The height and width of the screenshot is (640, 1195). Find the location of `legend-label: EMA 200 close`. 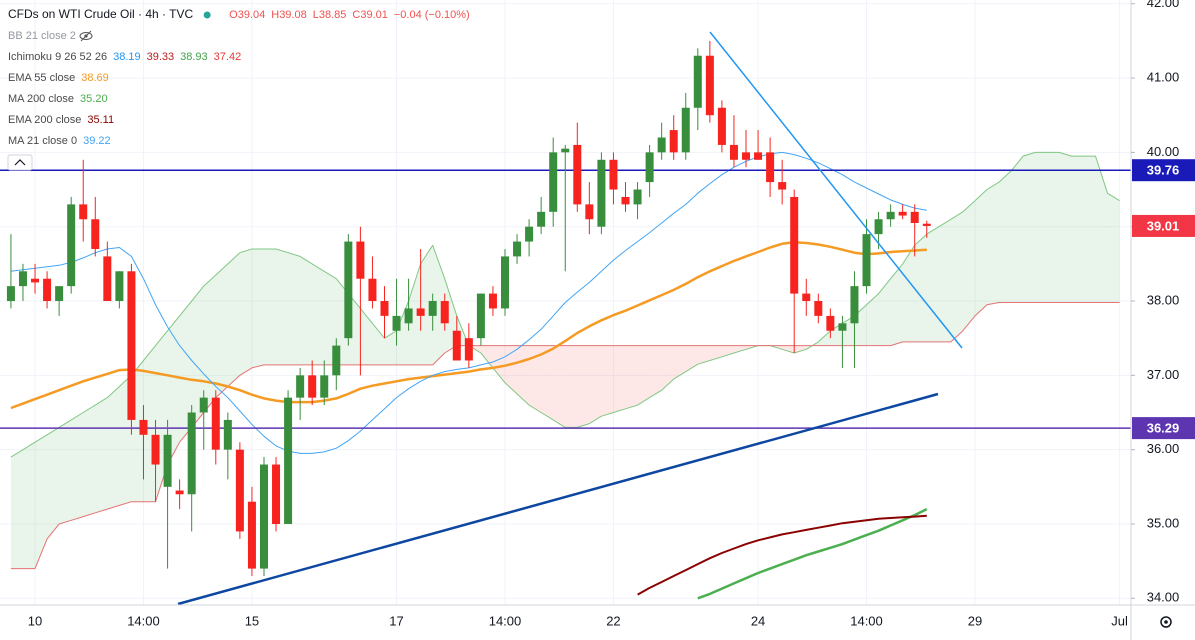

legend-label: EMA 200 close is located at coordinates (44, 120).